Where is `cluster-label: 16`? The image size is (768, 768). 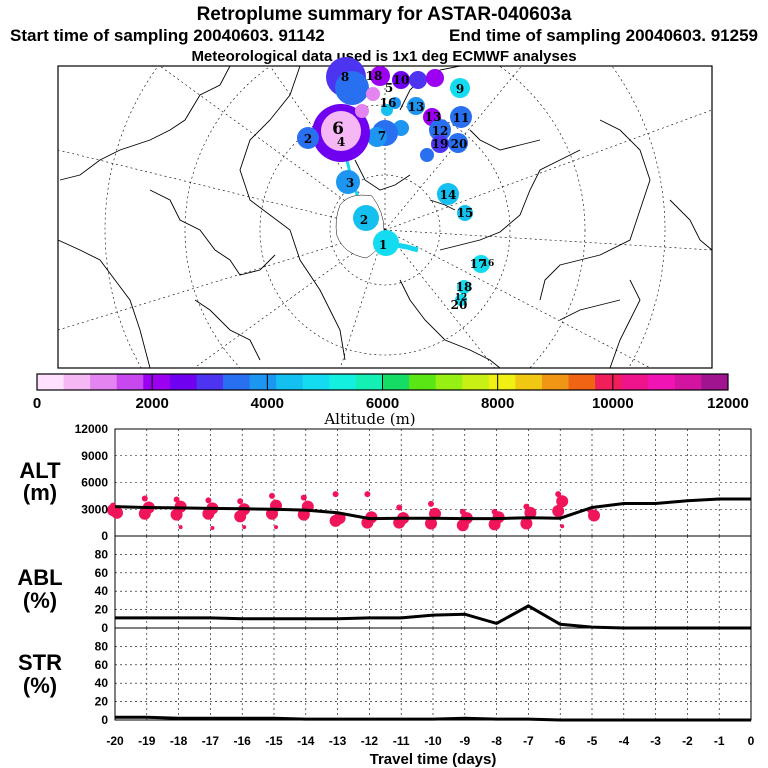
cluster-label: 16 is located at coordinates (488, 264).